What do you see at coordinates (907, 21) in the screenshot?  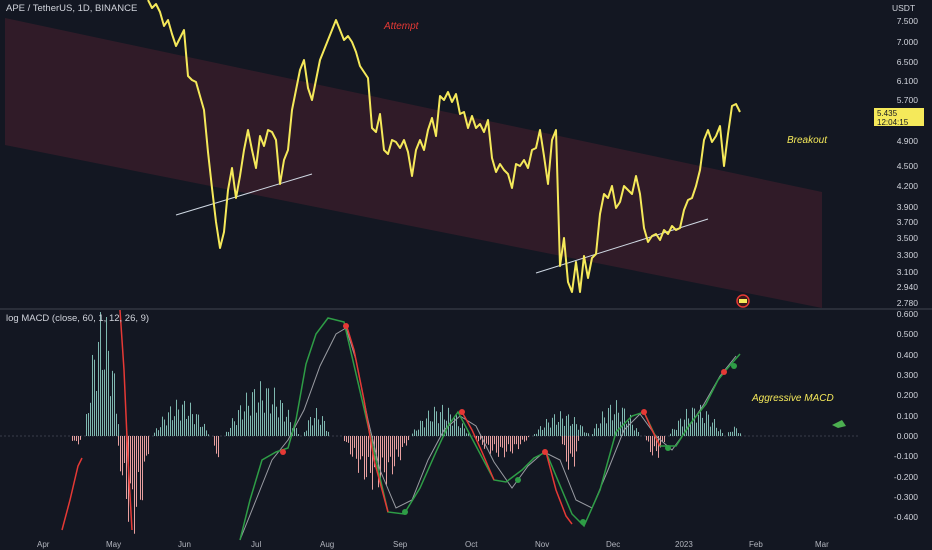 I see `price-axis-label: 7.500` at bounding box center [907, 21].